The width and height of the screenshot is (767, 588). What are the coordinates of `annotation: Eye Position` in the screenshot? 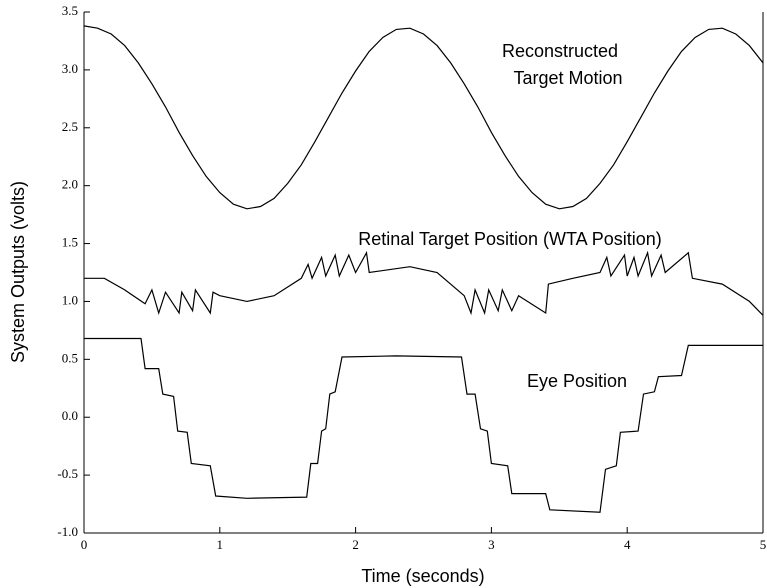 It's located at (577, 381).